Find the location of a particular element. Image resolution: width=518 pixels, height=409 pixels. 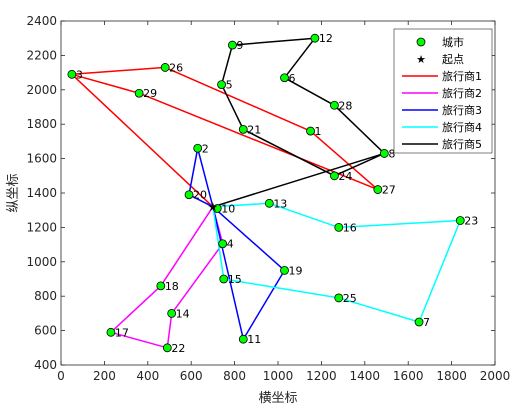

legend-salesman2-label: 旅行商2 is located at coordinates (462, 93).